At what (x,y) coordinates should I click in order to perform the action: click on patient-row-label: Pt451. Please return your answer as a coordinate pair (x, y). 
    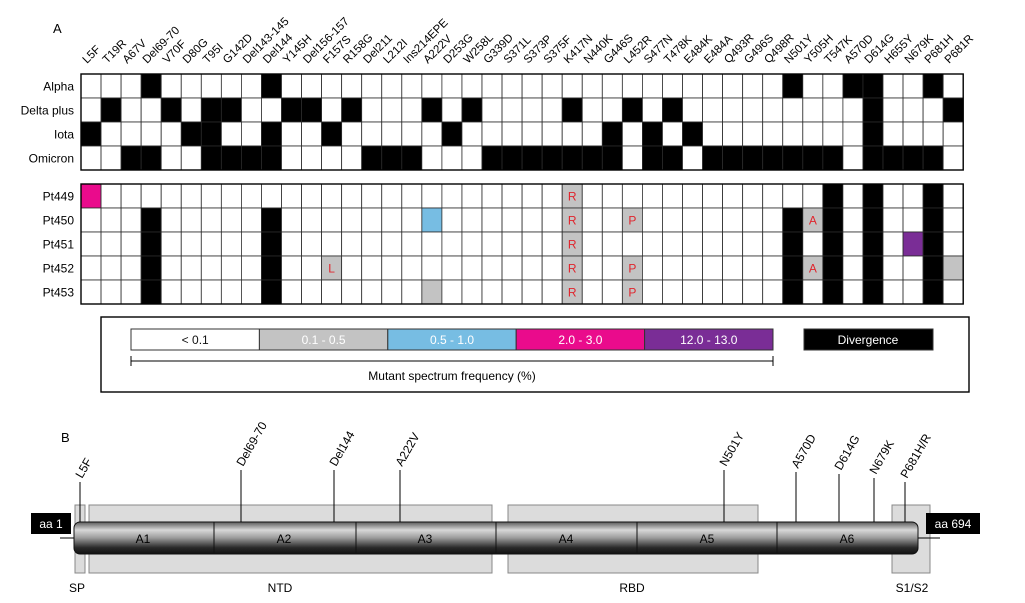
    Looking at the image, I should click on (59, 245).